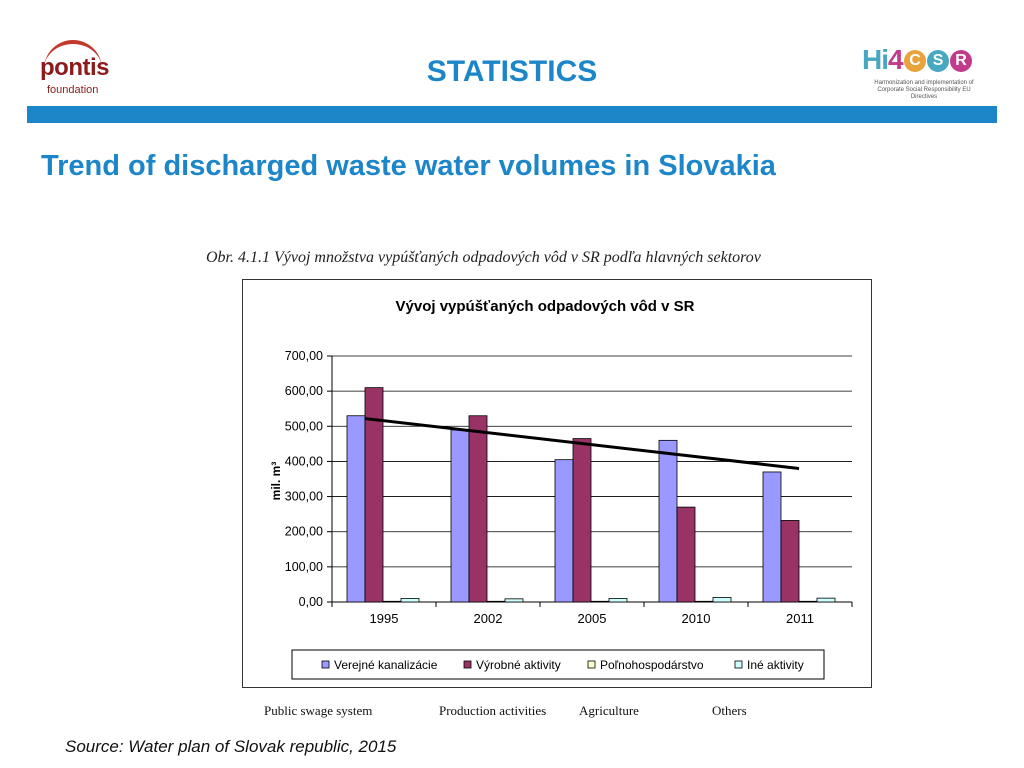 This screenshot has height=768, width=1024. What do you see at coordinates (582, 520) in the screenshot?
I see `bar-1-2005` at bounding box center [582, 520].